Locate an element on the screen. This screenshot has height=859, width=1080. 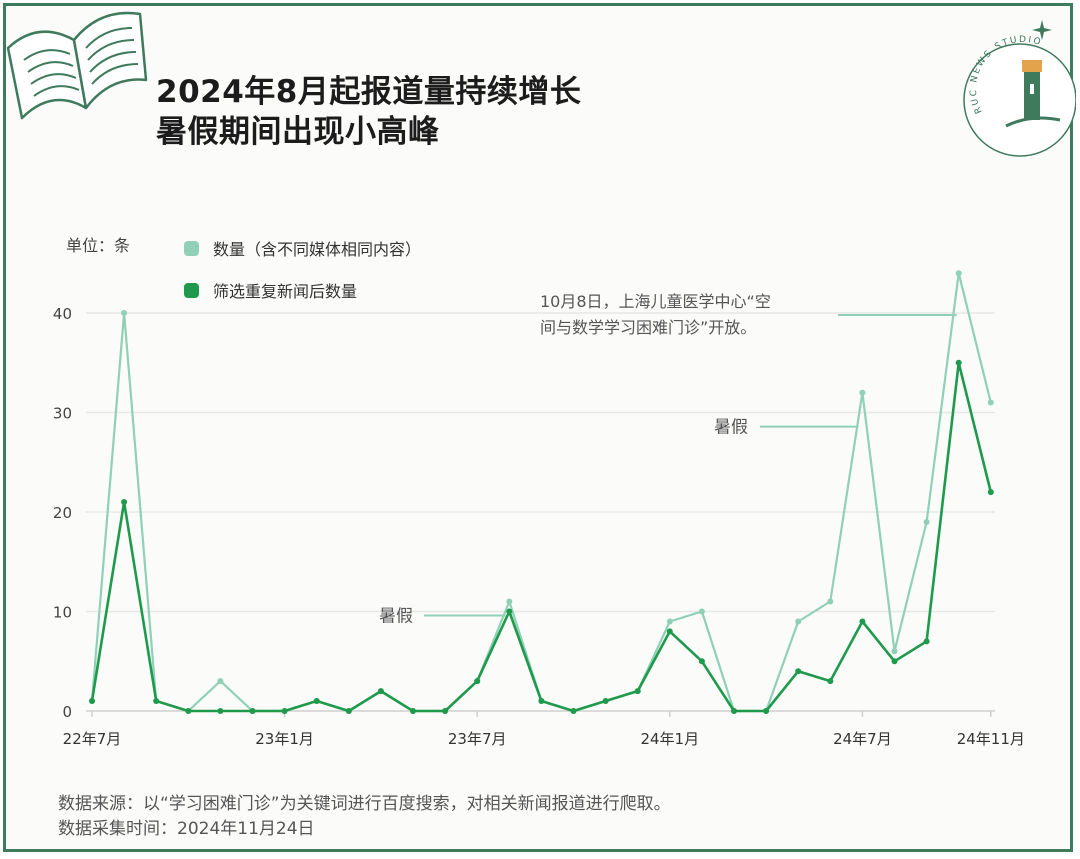
legend-label-dedup: 筛选重复新闻后数量 is located at coordinates (285, 291).